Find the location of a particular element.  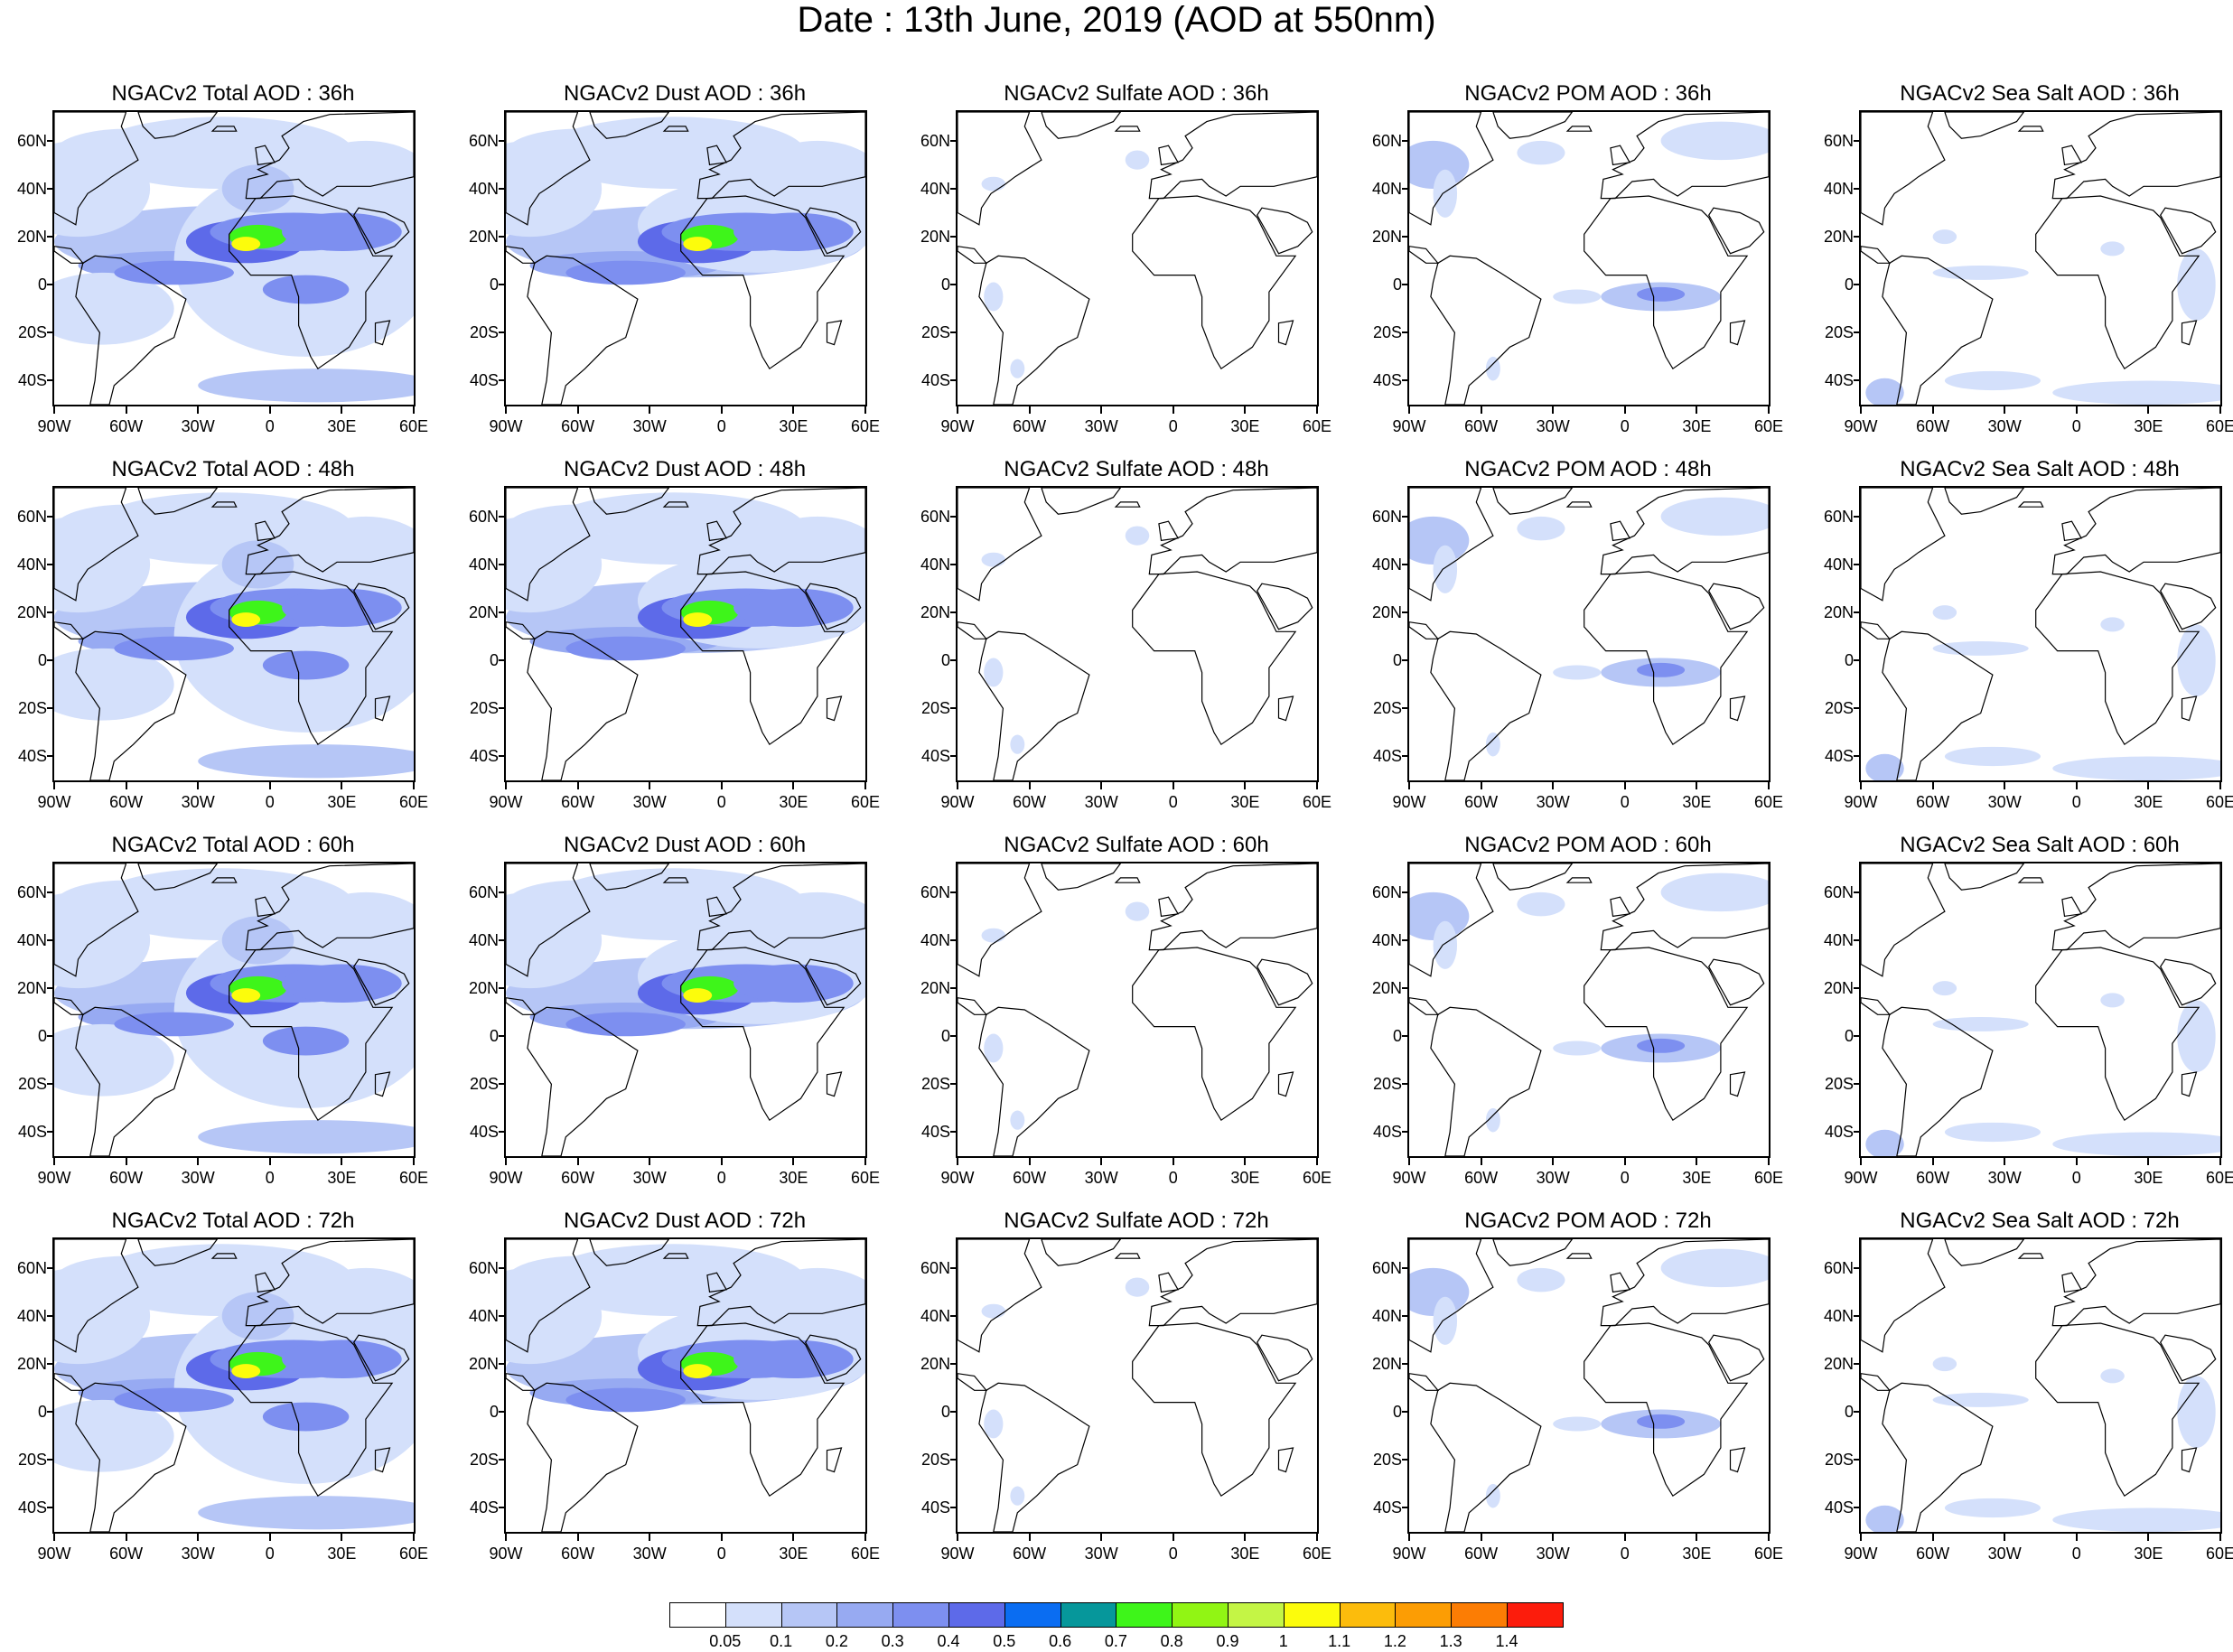

dust-aod-map is located at coordinates (685, 259).